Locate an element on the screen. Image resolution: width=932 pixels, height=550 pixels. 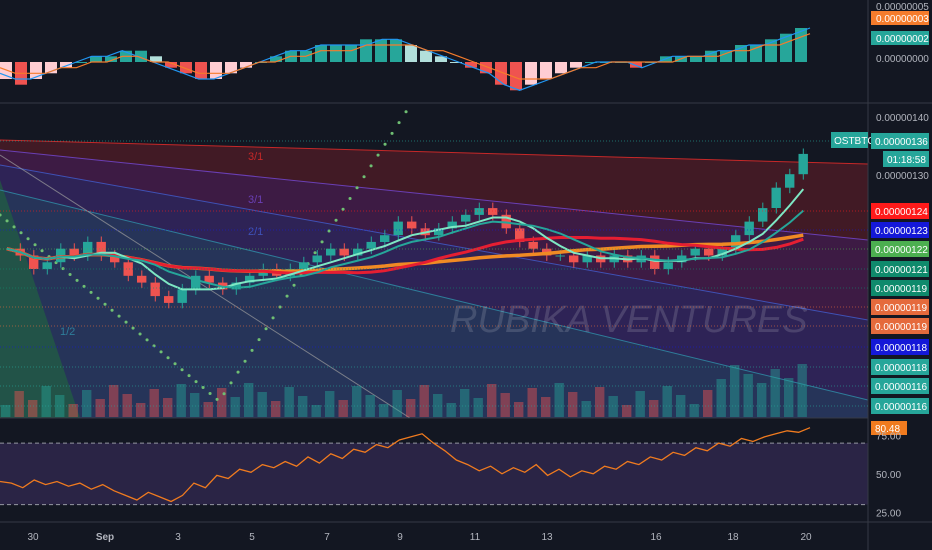
macd-value-tag-text: 0.00000002 is located at coordinates (902, 39).